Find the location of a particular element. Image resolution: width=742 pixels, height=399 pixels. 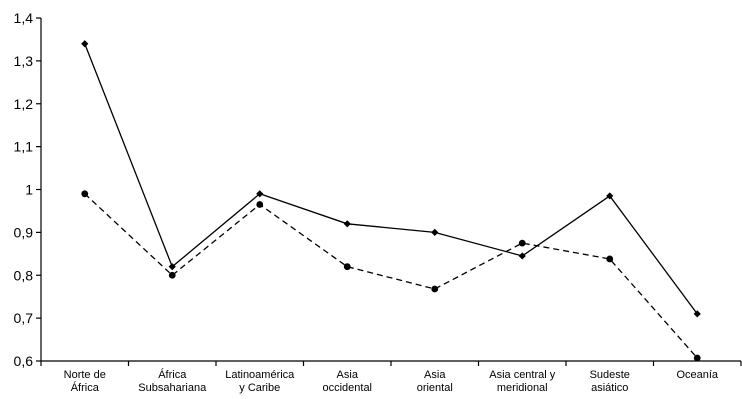

y-tick-label: 1,4 is located at coordinates (24, 18).